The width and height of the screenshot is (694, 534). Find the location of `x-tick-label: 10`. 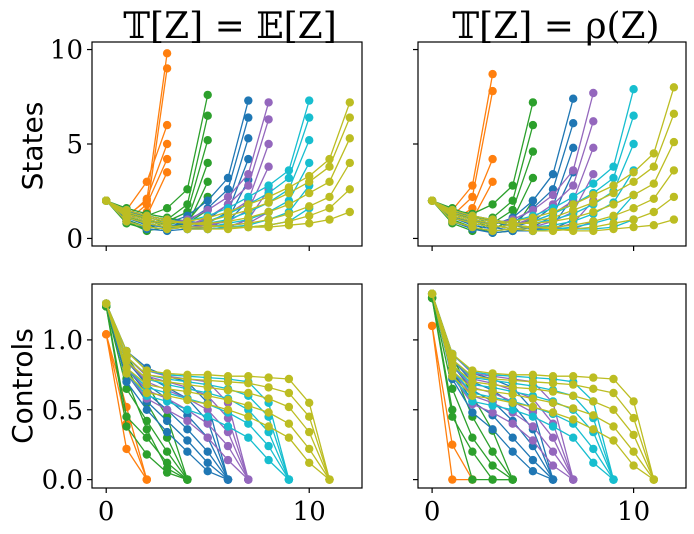

x-tick-label: 10 is located at coordinates (309, 512).